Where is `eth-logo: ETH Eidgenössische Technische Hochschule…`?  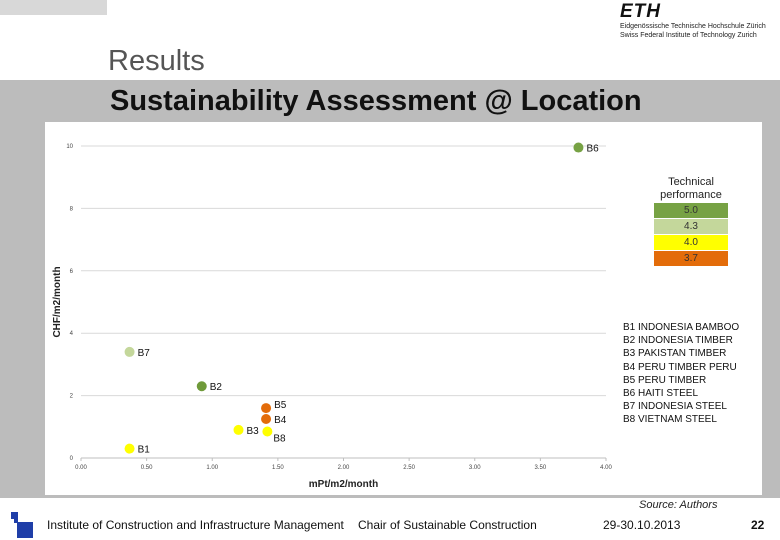
eth-logo: ETH Eidgenössische Technische Hochschule… is located at coordinates (700, 23).